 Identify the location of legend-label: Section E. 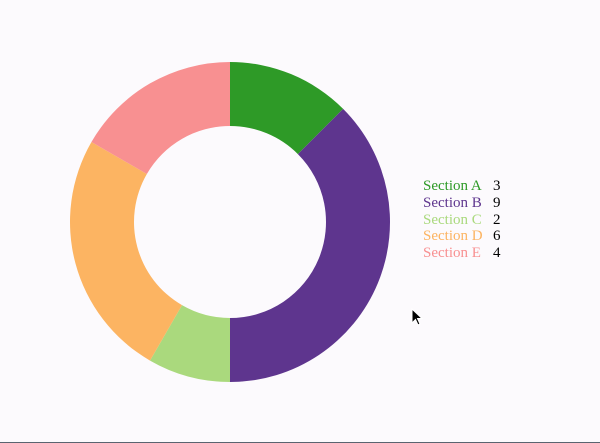
(452, 253).